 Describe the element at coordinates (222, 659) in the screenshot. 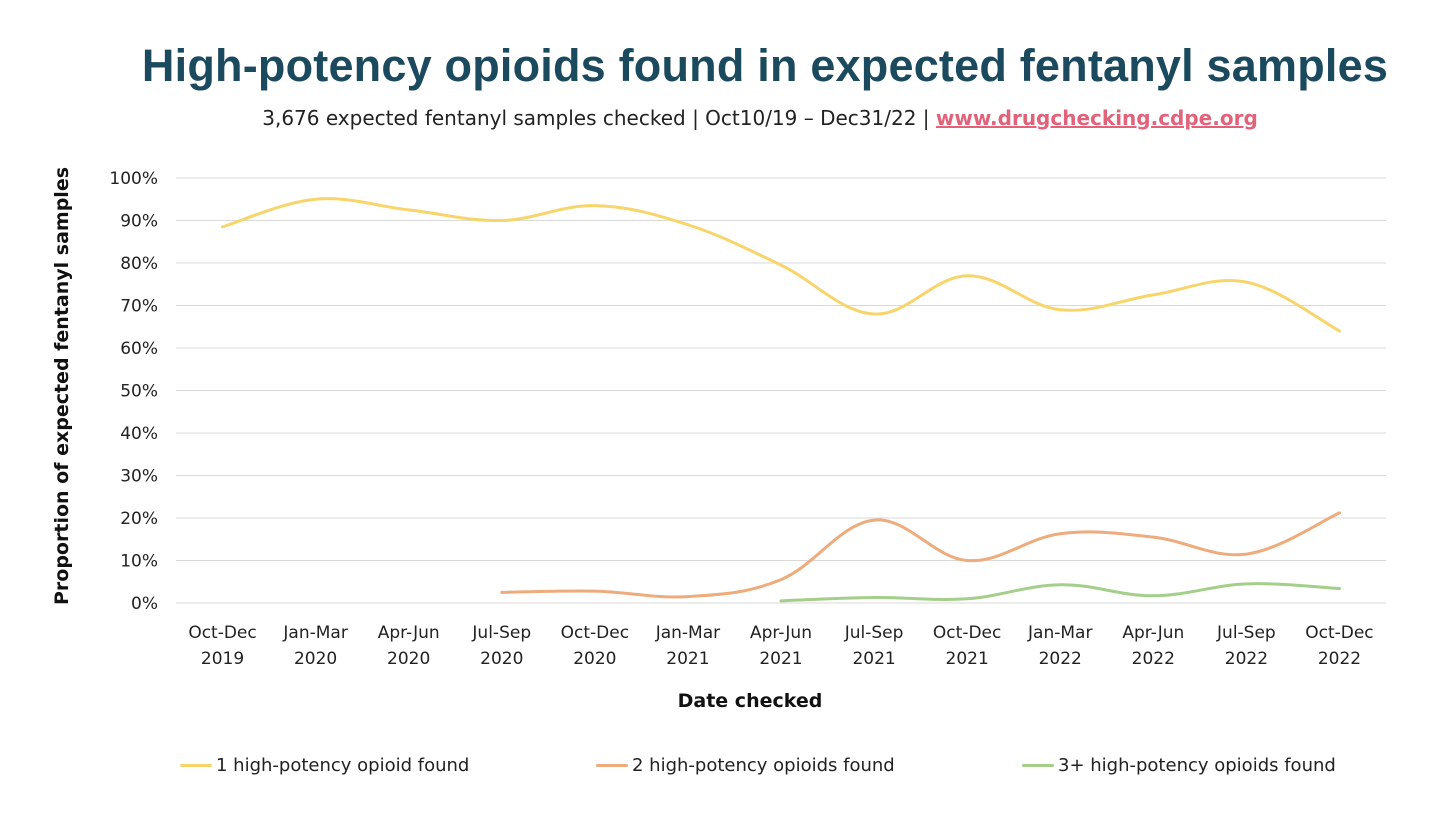

I see `x-tick-label: 2019` at that location.